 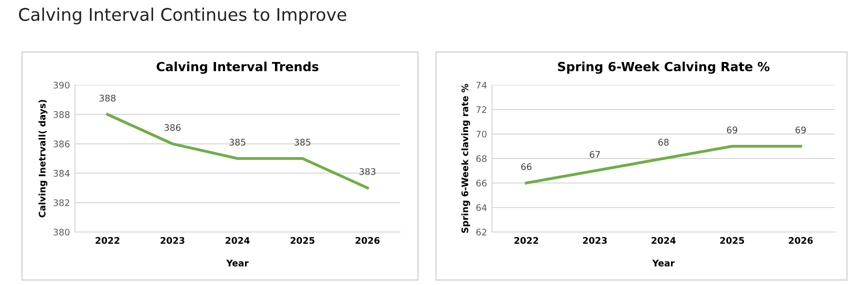 I want to click on y-tick-label: 70, so click(x=481, y=134).